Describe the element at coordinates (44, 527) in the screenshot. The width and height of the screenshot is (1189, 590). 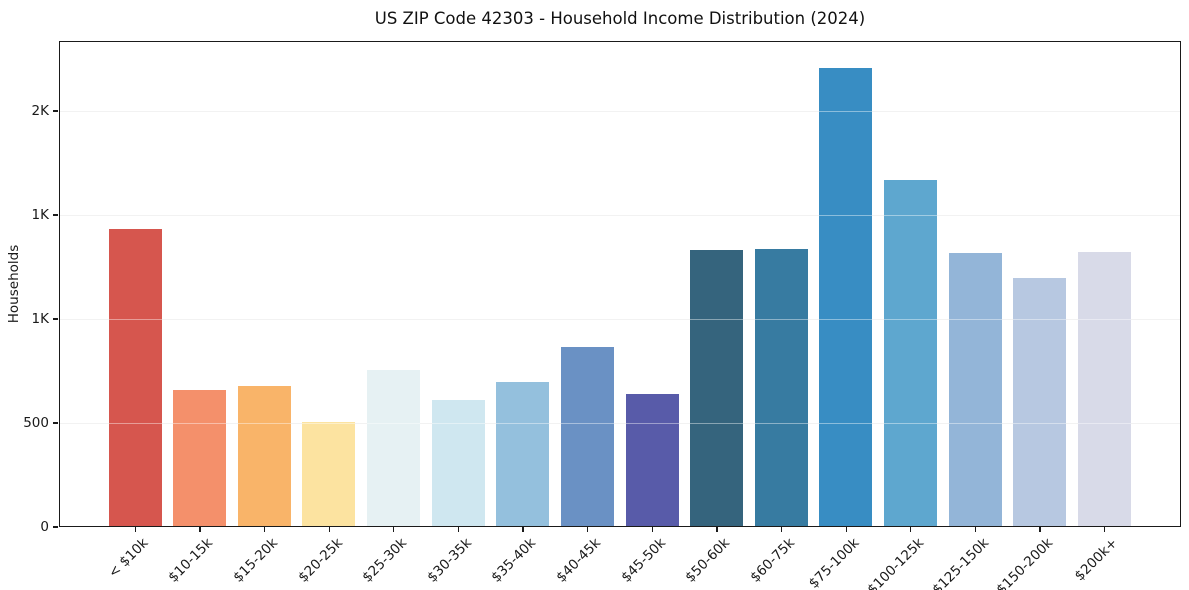
I see `y-tick-label: 0` at that location.